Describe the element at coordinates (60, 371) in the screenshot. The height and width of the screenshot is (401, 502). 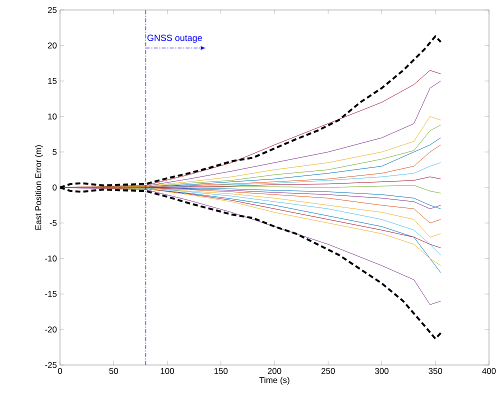
I see `x-tick-label: 0` at that location.